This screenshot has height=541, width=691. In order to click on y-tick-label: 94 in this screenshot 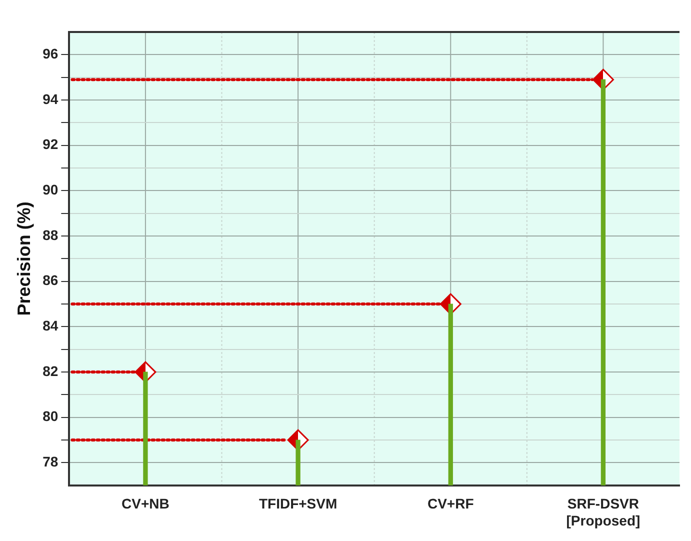, I will do `click(50, 98)`.